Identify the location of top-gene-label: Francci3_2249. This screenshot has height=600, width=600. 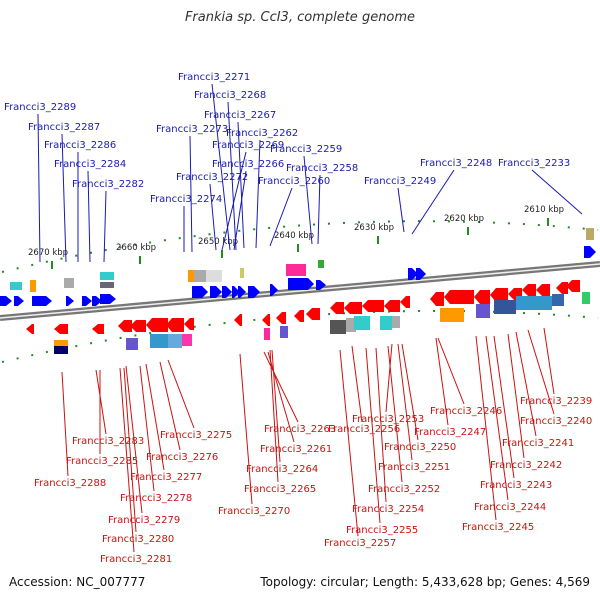
(400, 181).